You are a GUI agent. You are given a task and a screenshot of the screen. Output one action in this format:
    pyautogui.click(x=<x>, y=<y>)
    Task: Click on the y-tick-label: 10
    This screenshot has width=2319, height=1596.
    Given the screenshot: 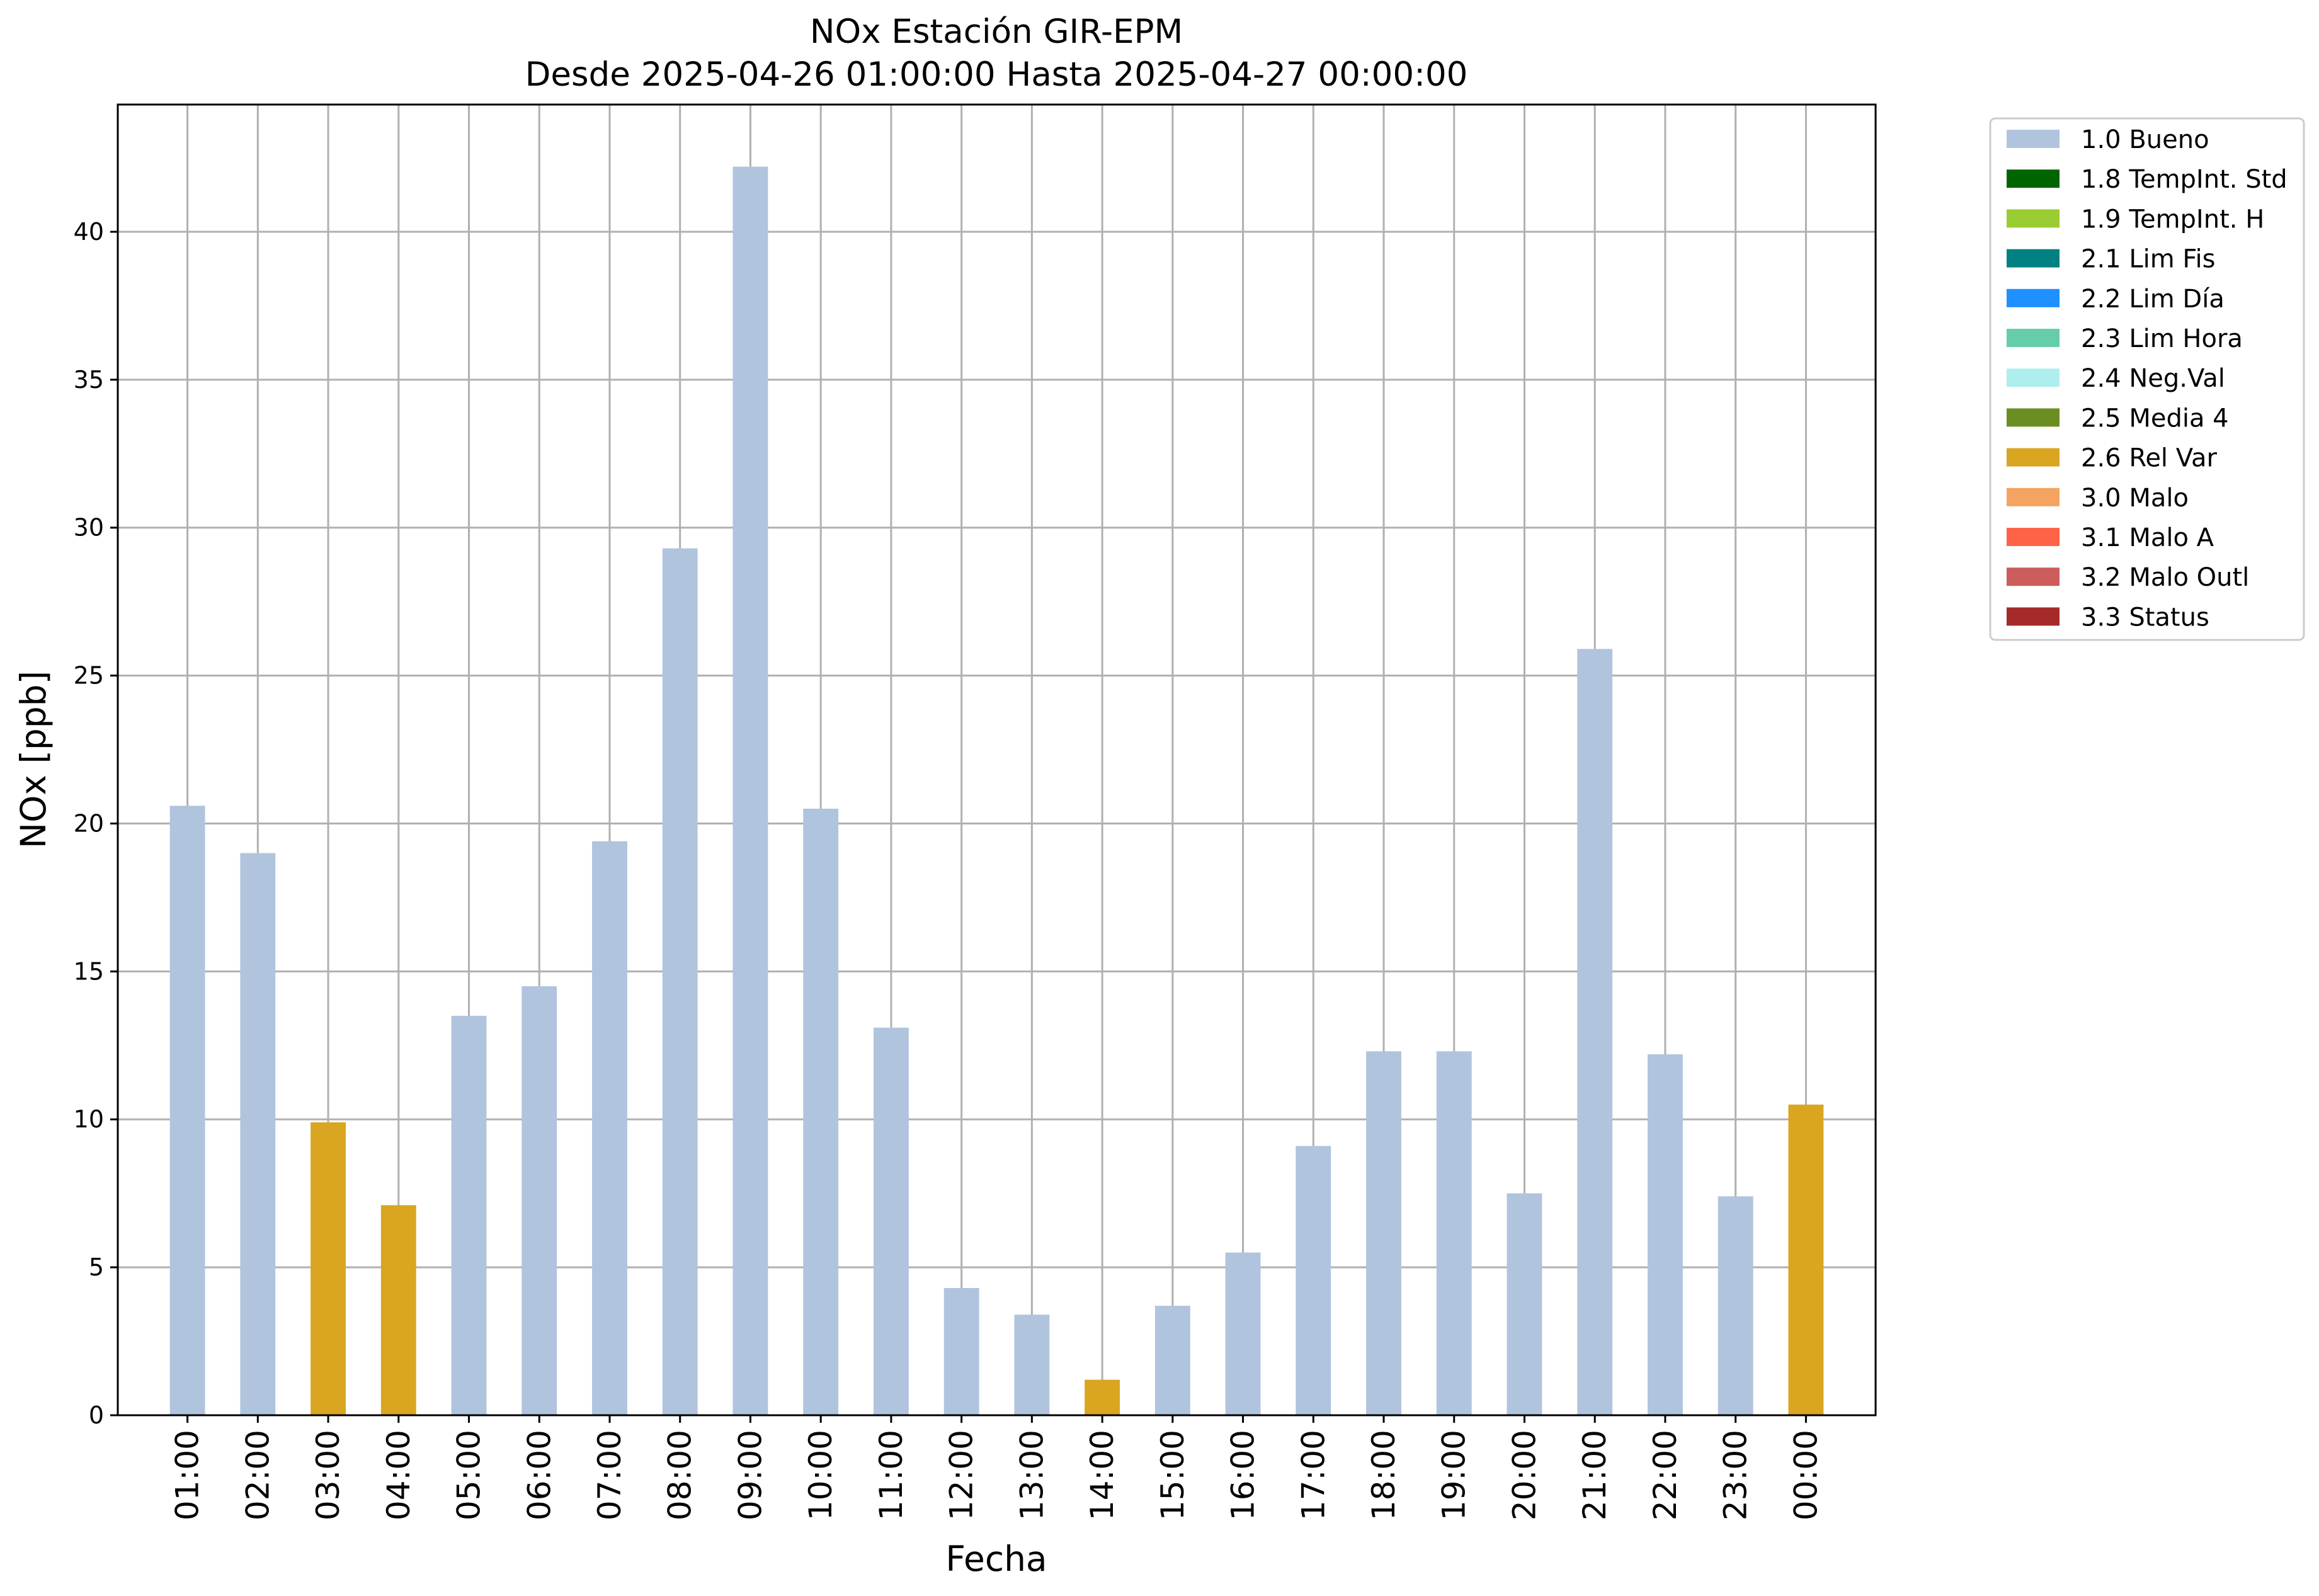 What is the action you would take?
    pyautogui.click(x=89, y=1119)
    